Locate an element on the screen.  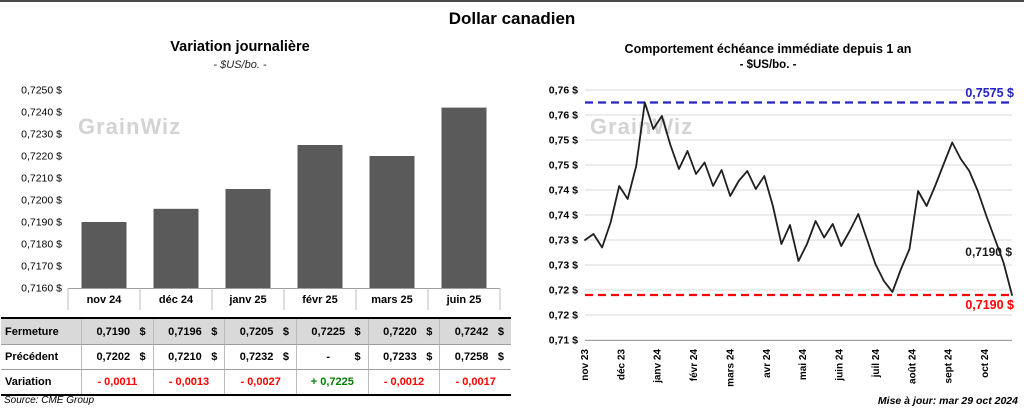
svg-text: févr 25 is located at coordinates (319, 300).